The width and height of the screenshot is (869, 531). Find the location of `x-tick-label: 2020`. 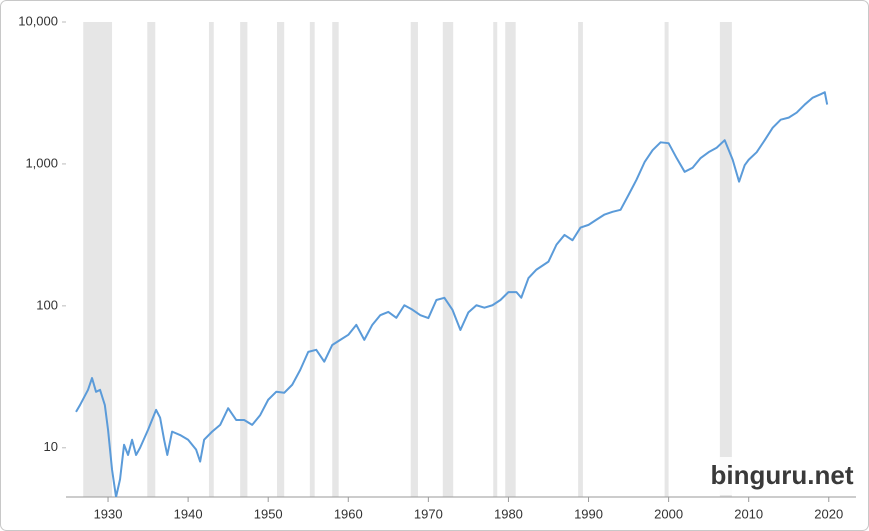

x-tick-label: 2020 is located at coordinates (828, 513).